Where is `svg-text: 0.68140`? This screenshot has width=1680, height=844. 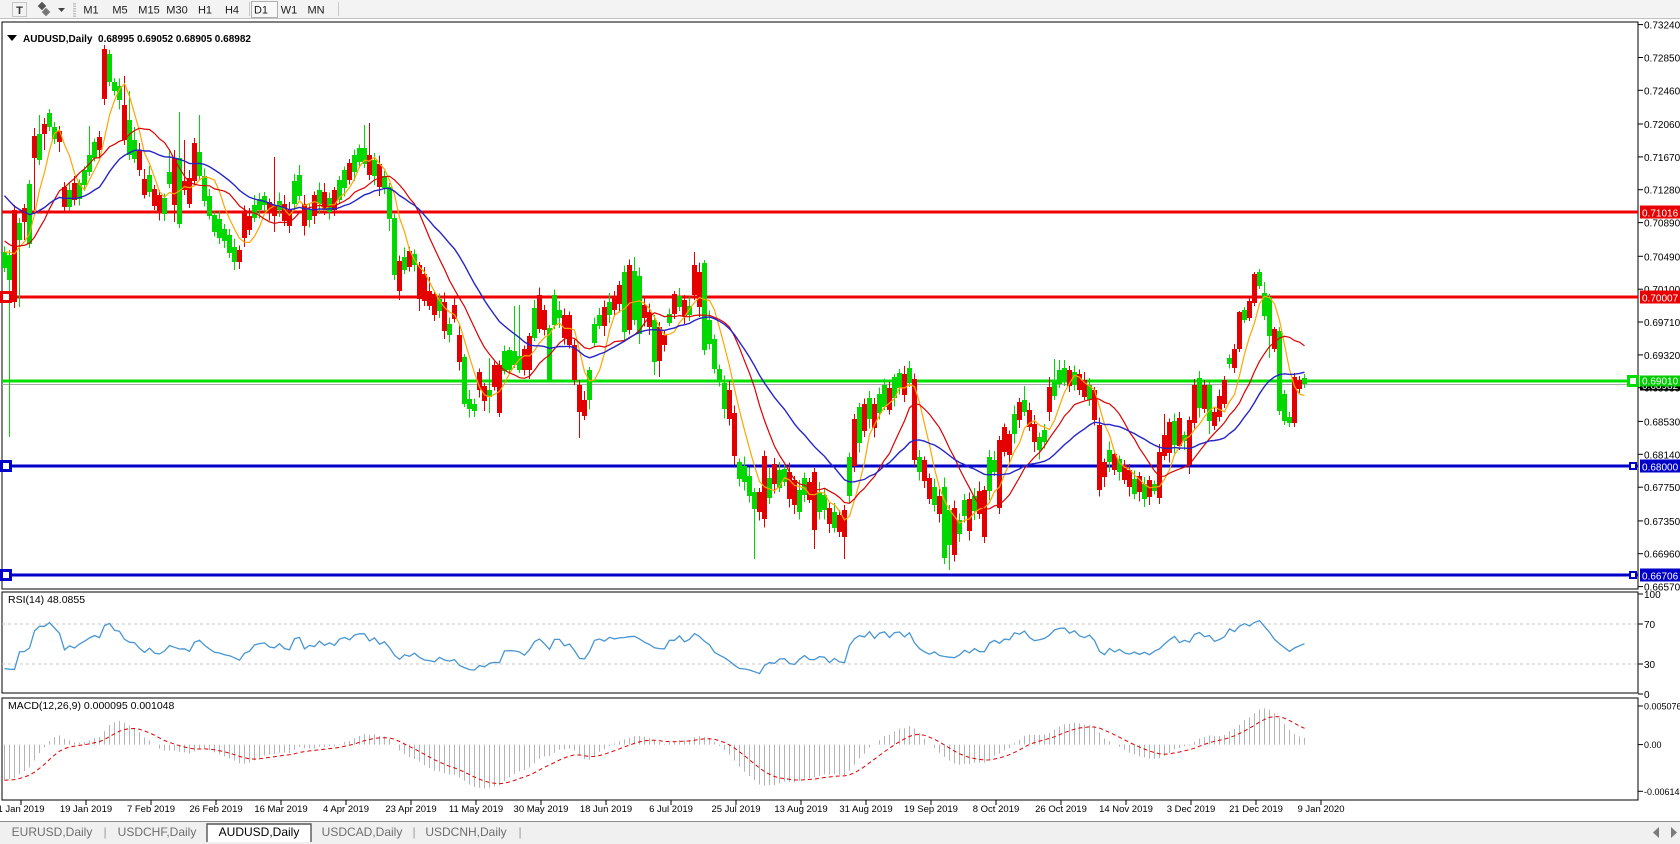
svg-text: 0.68140 is located at coordinates (1662, 455).